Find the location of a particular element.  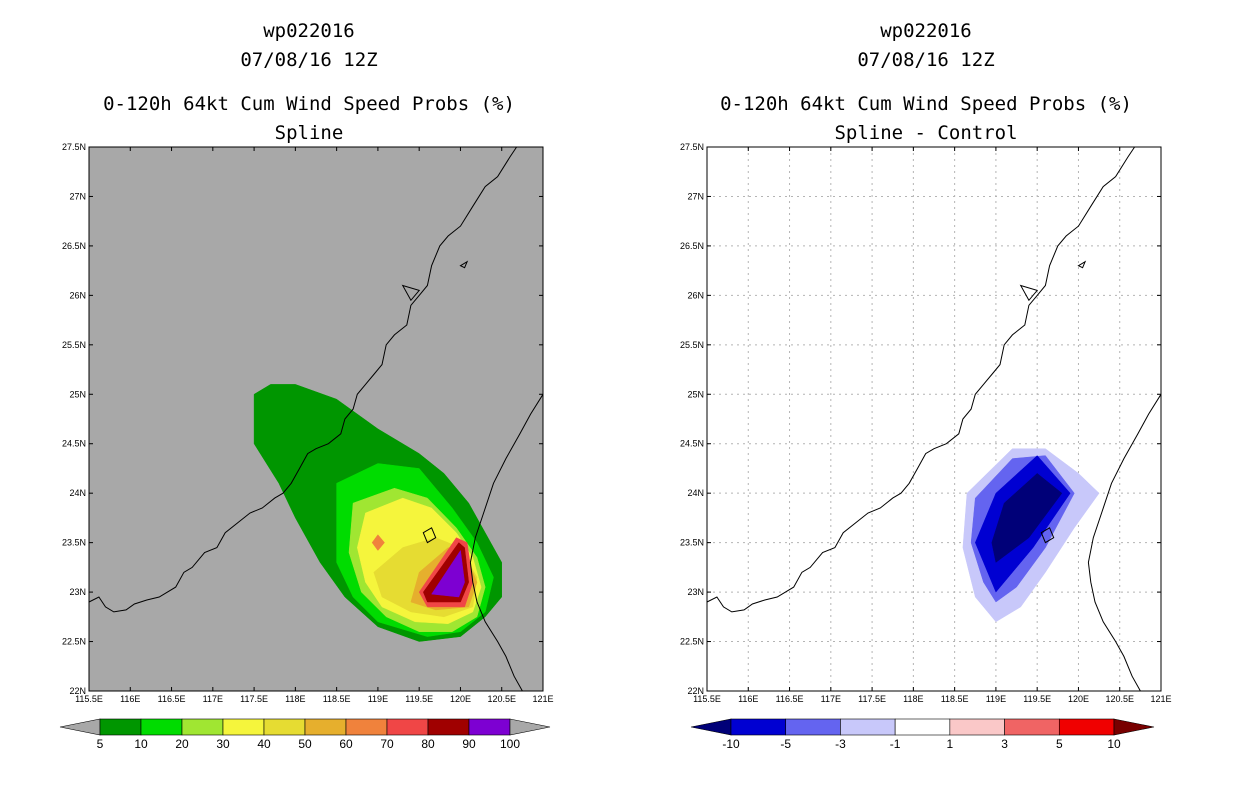

left-title-line-4: Spline is located at coordinates (309, 133).